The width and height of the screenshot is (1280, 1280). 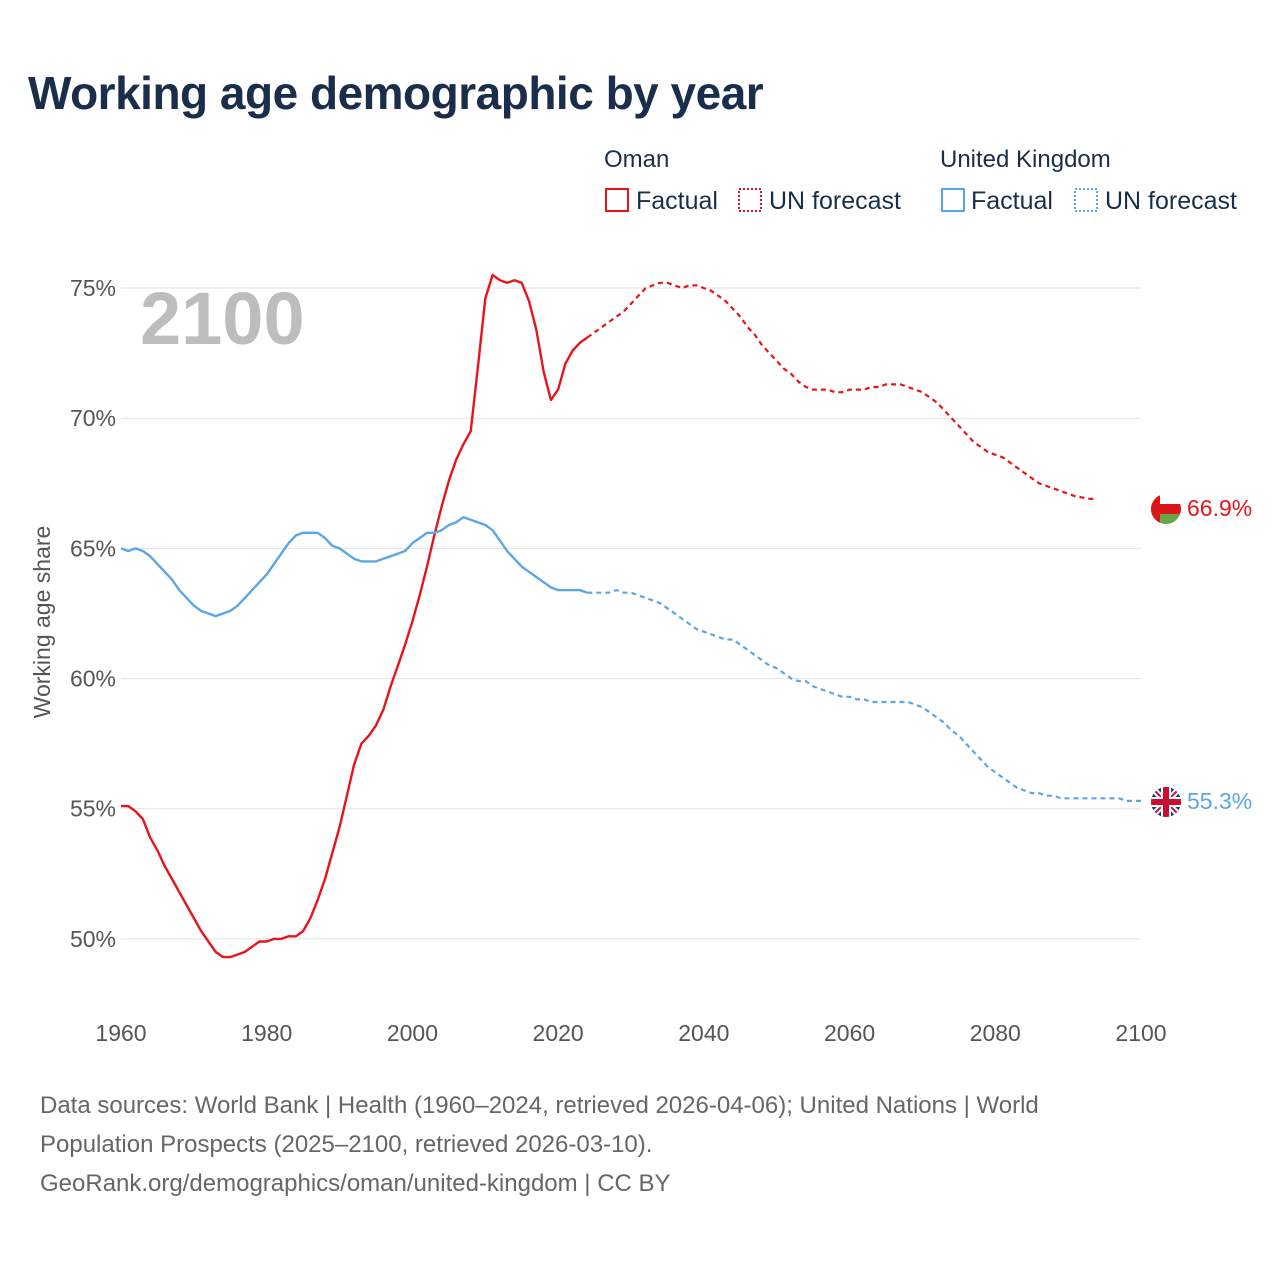 What do you see at coordinates (703, 1033) in the screenshot?
I see `x-tick-label-2040: 2040` at bounding box center [703, 1033].